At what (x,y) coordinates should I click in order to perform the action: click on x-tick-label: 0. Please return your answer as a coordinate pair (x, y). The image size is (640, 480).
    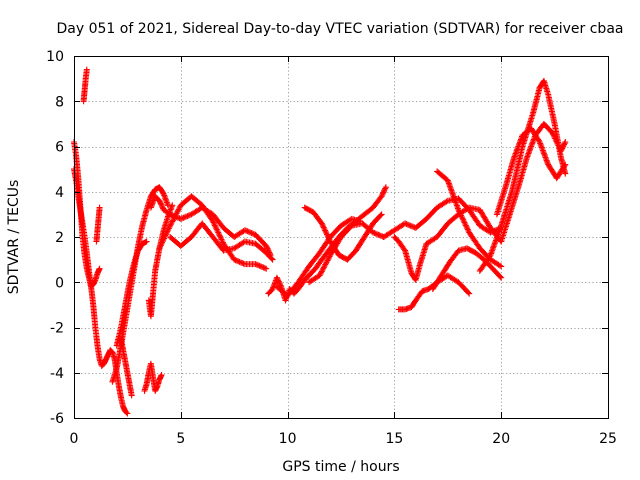
    Looking at the image, I should click on (74, 439).